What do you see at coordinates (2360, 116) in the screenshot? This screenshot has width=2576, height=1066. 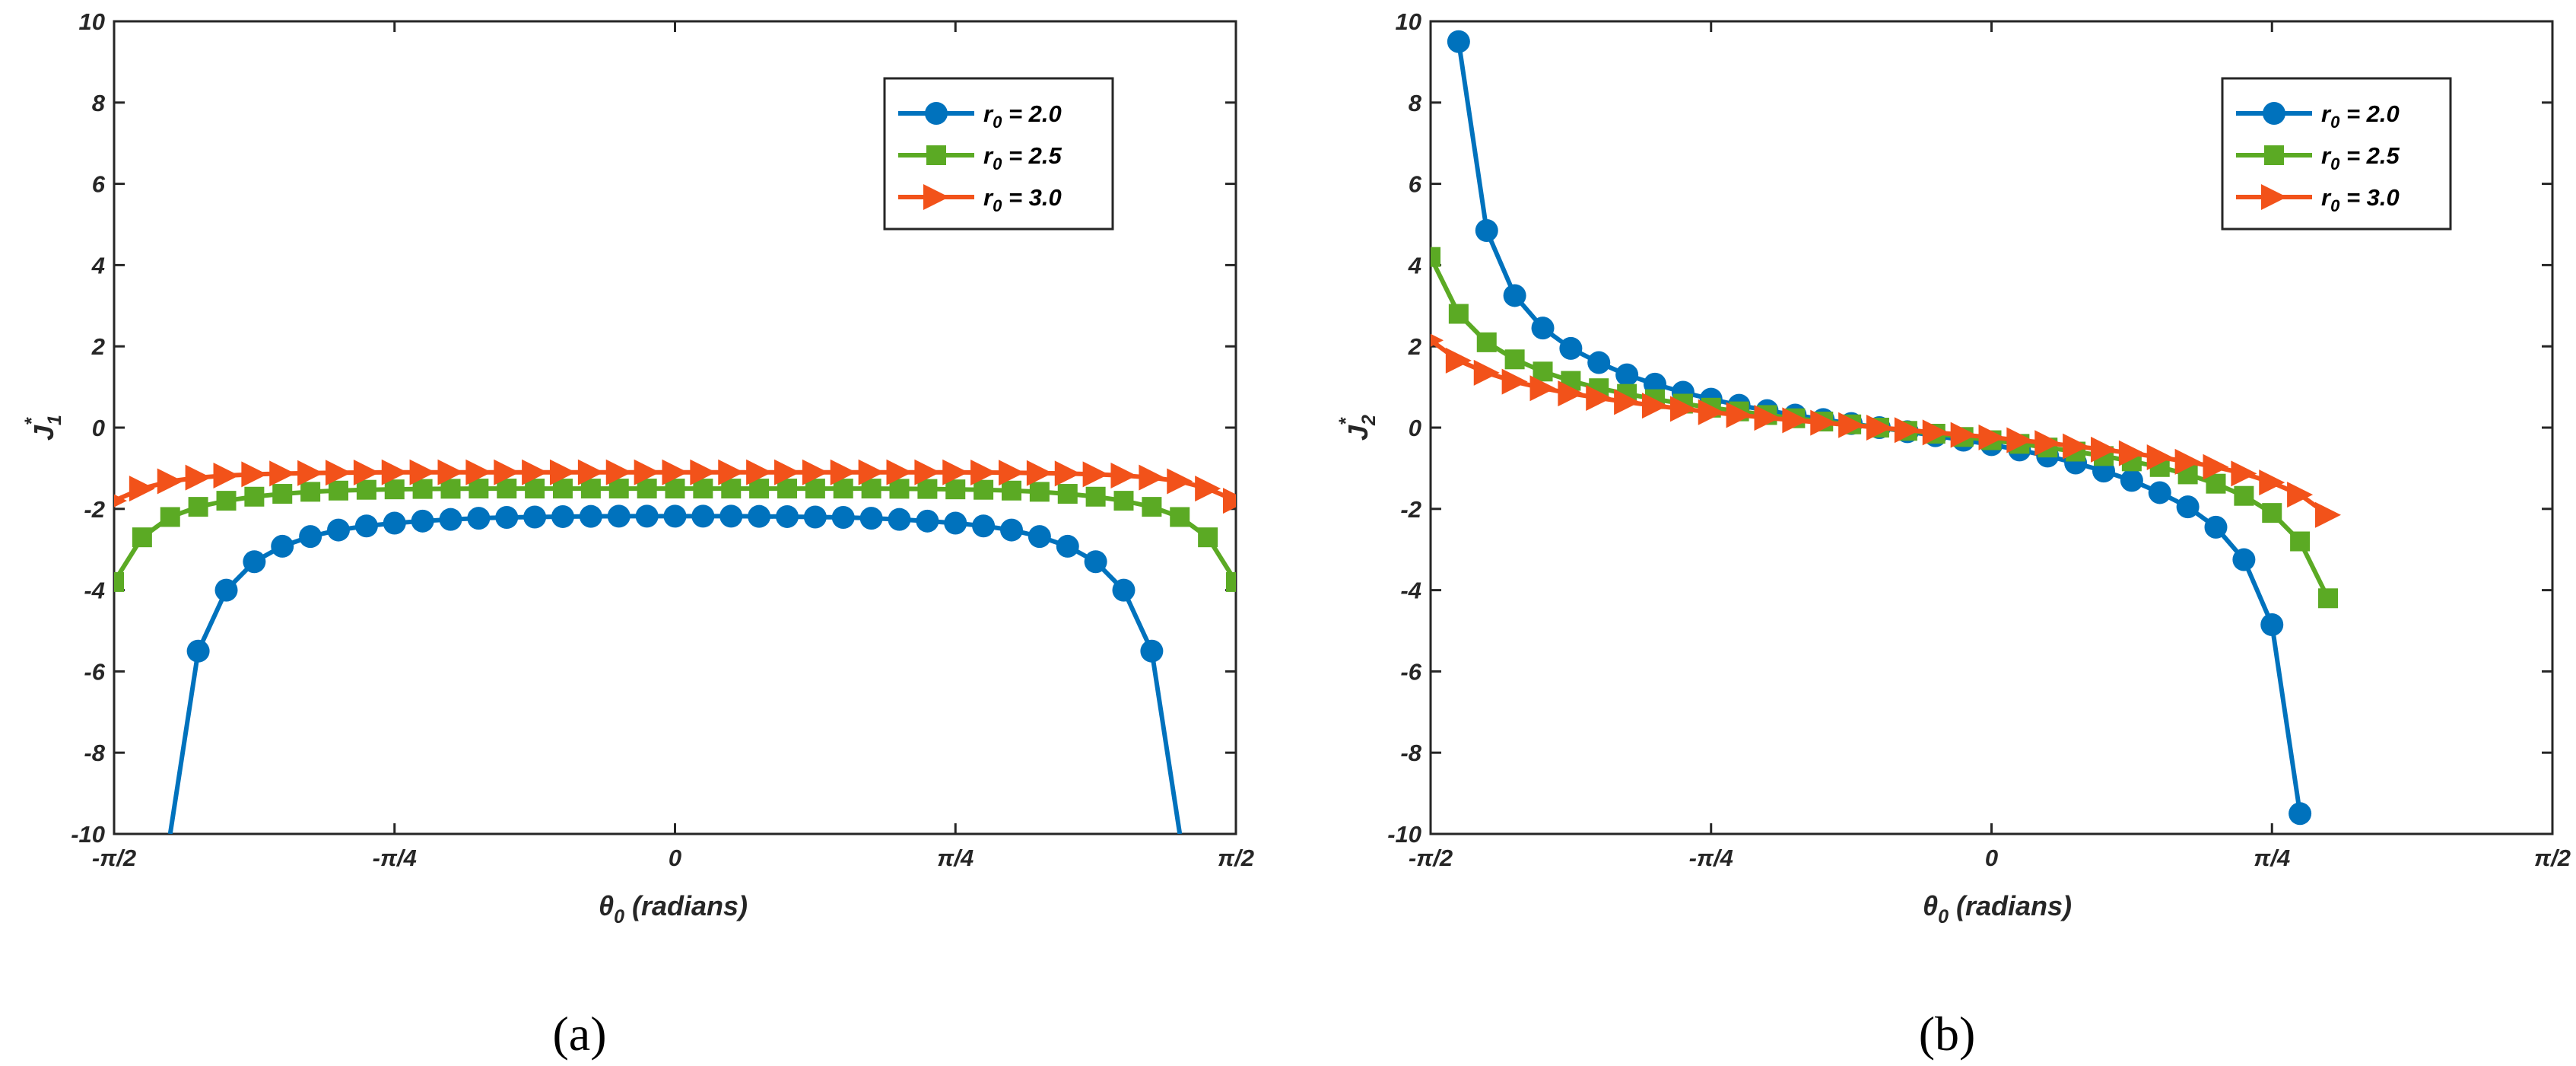 I see `legend-label: r0 = 2.0` at bounding box center [2360, 116].